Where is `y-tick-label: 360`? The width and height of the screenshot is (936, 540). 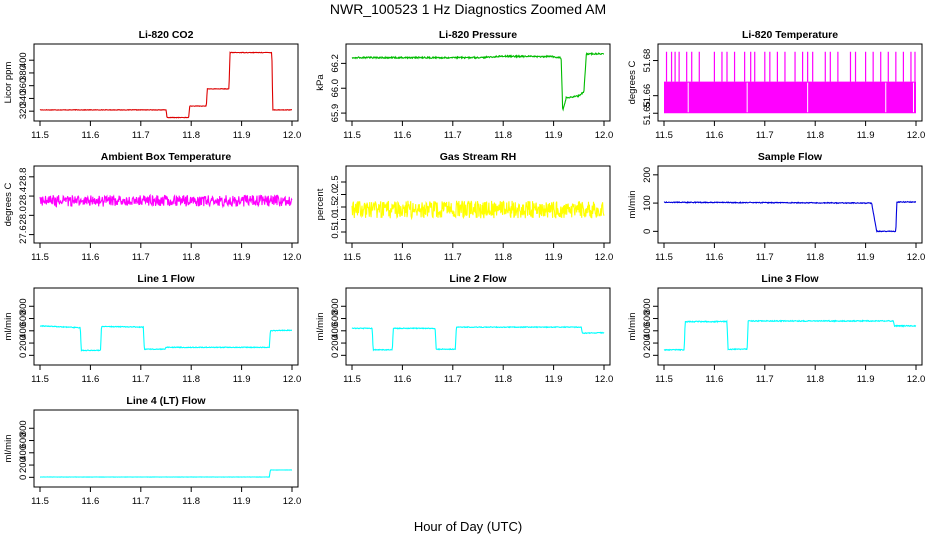 y-tick-label: 360 is located at coordinates (23, 86).